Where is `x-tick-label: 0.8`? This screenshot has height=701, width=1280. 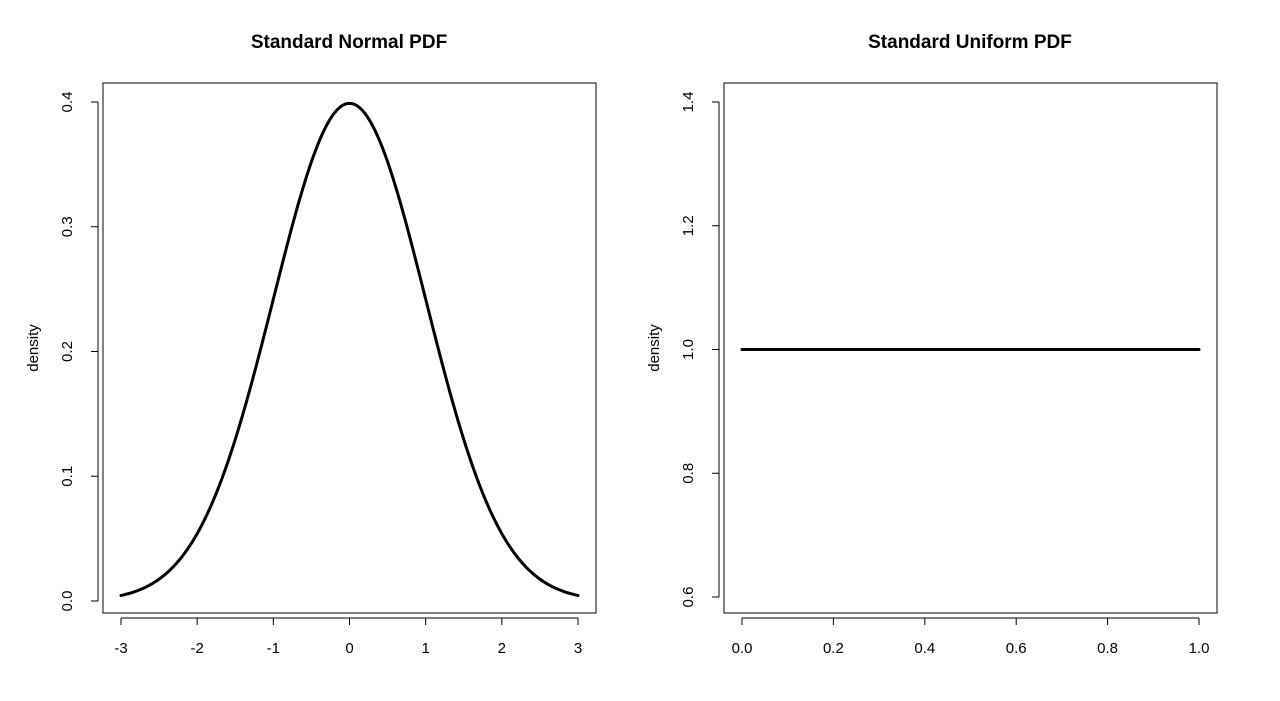
x-tick-label: 0.8 is located at coordinates (1107, 648).